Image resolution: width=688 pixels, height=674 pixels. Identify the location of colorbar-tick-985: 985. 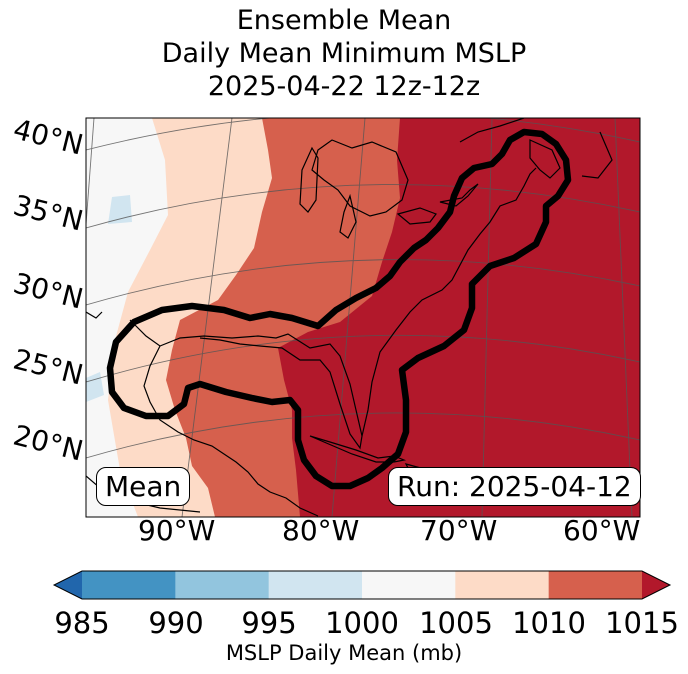
(82, 623).